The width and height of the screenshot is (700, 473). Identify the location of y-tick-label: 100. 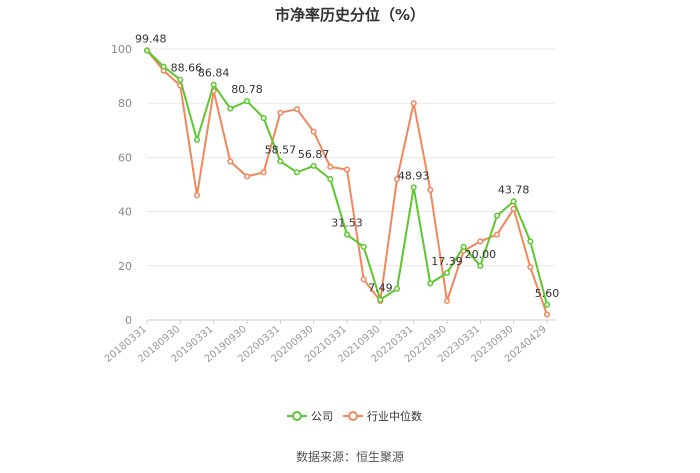
(121, 49).